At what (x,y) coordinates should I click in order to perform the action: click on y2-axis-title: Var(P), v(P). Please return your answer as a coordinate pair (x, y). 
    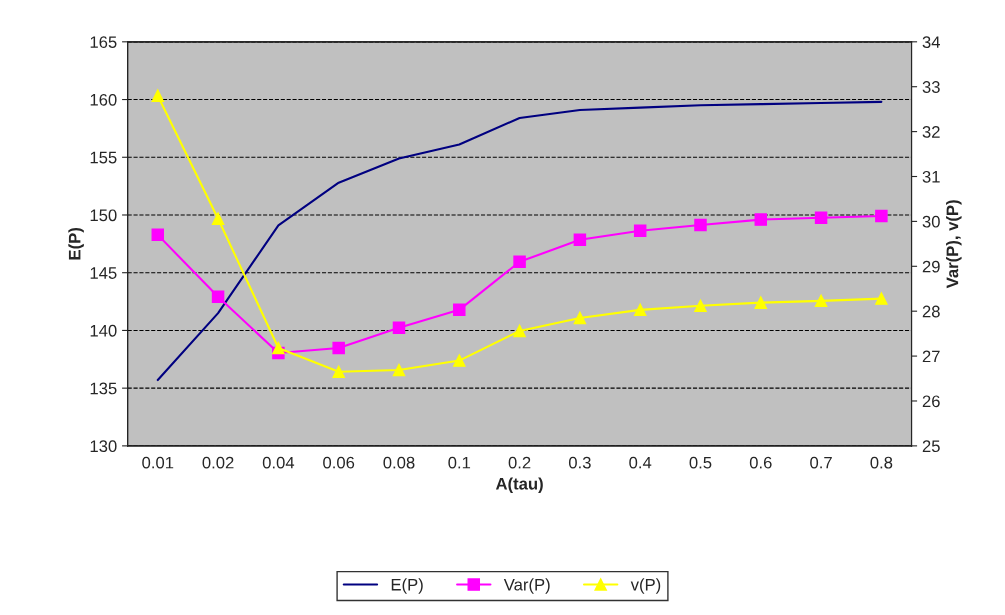
    Looking at the image, I should click on (954, 244).